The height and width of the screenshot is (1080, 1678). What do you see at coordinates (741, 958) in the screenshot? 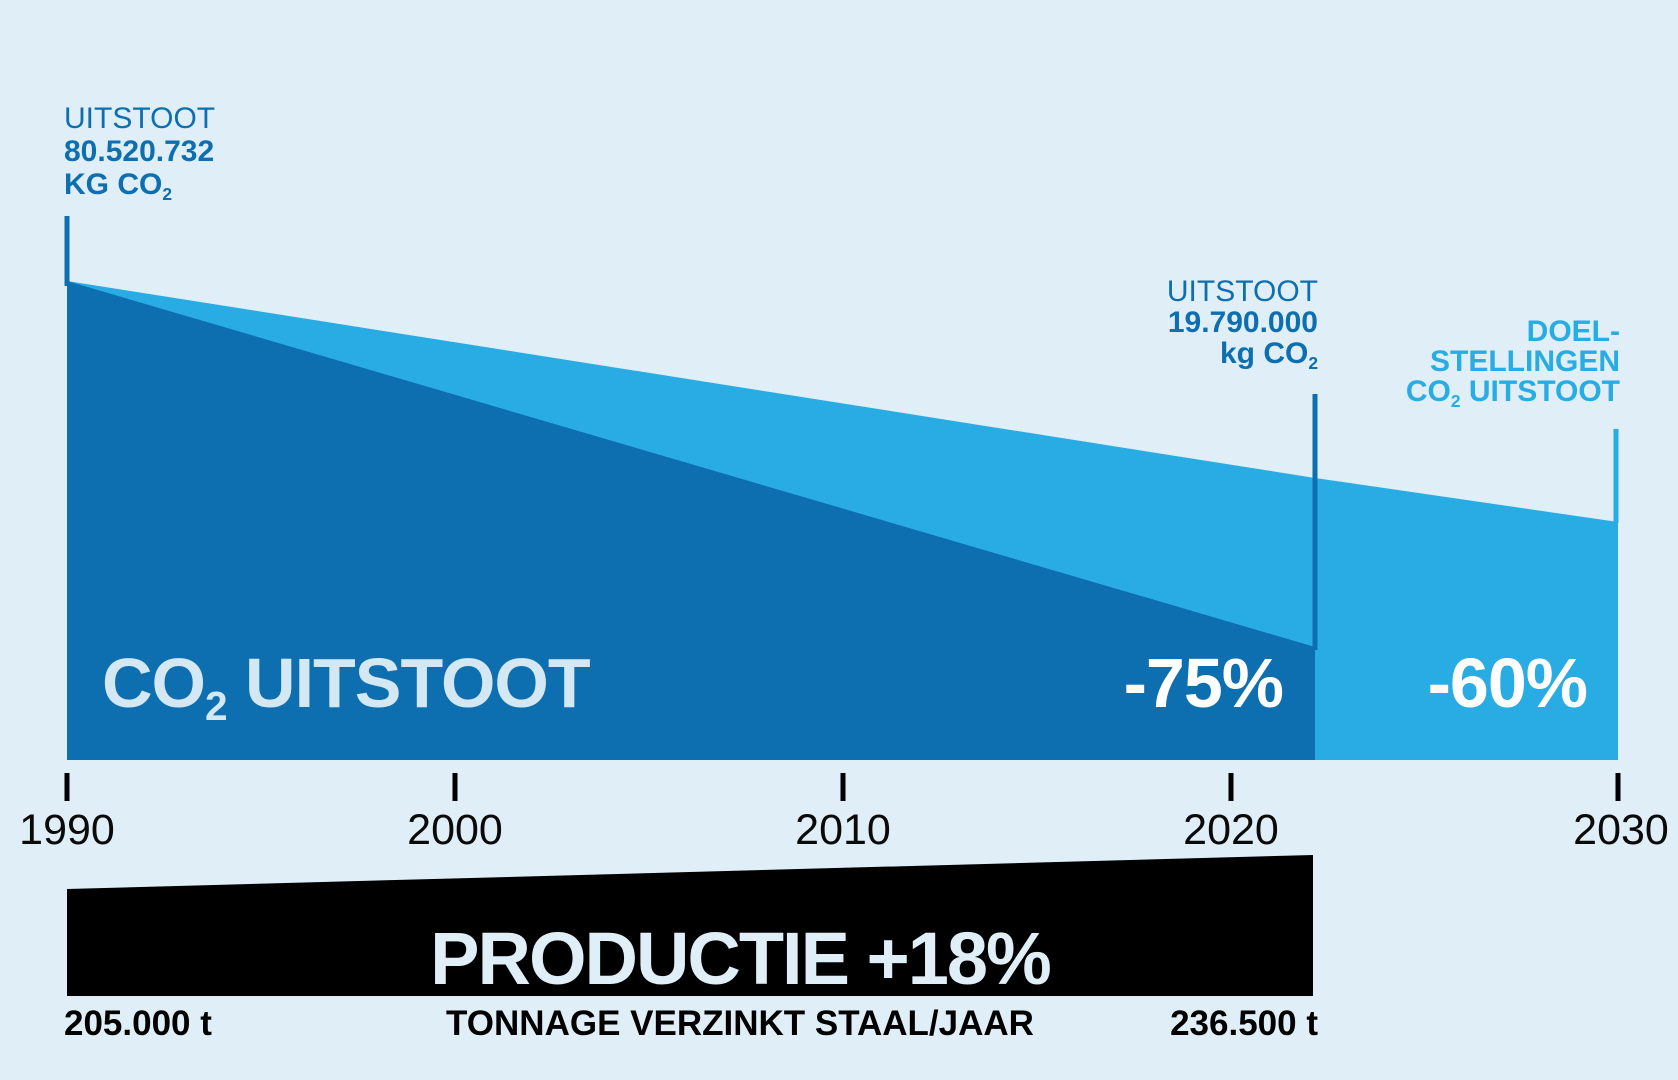
I see `production-label: PRODUCTIE +18%` at bounding box center [741, 958].